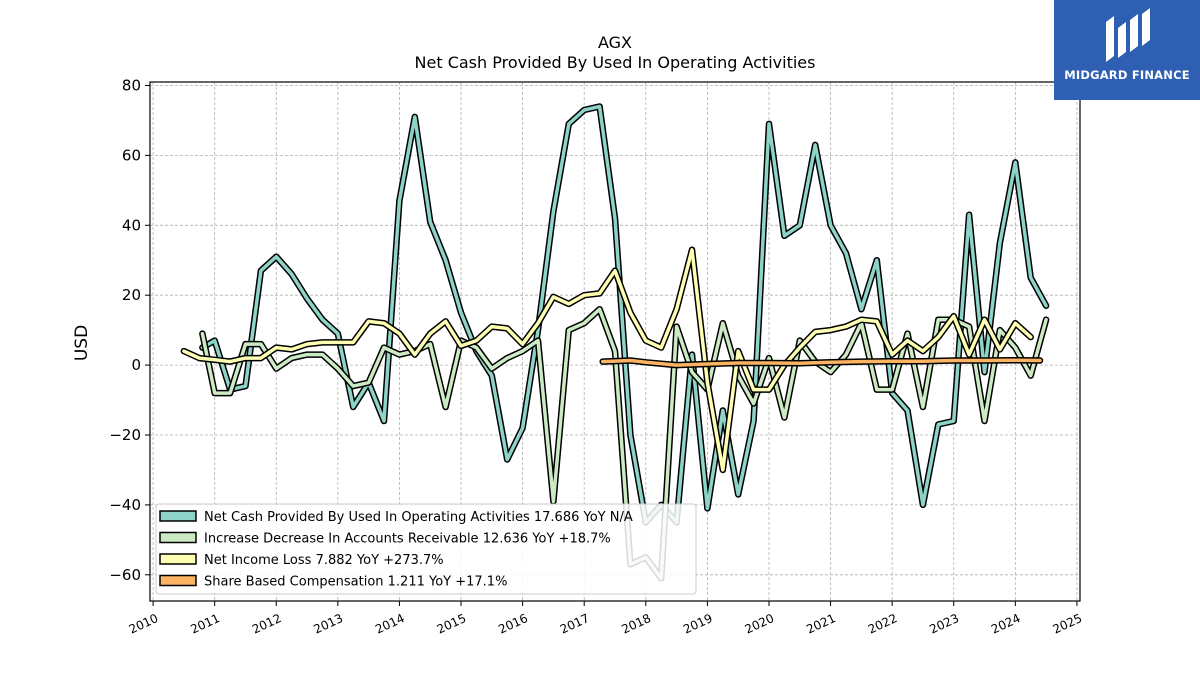  I want to click on y-tick-label: 40, so click(131, 225).